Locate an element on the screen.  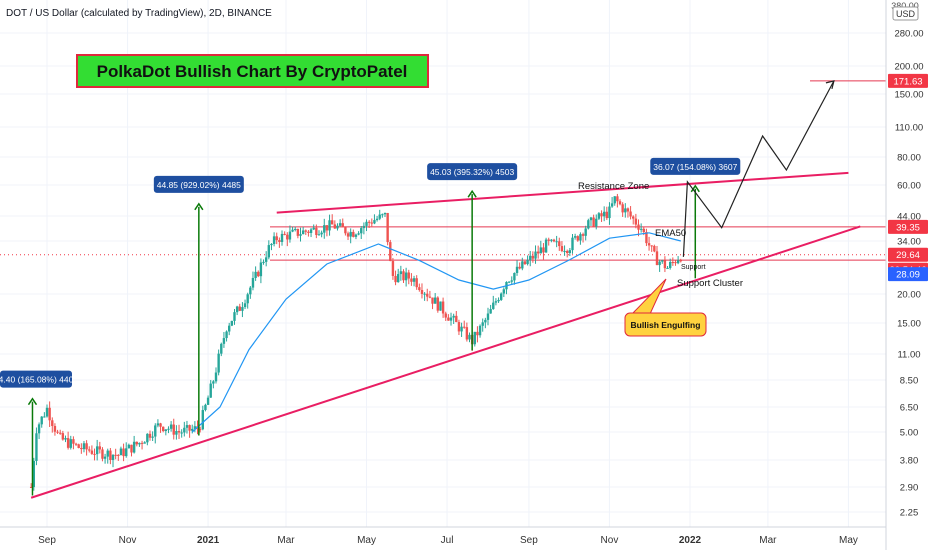
price-tick-label: 2.90 is located at coordinates (909, 488).